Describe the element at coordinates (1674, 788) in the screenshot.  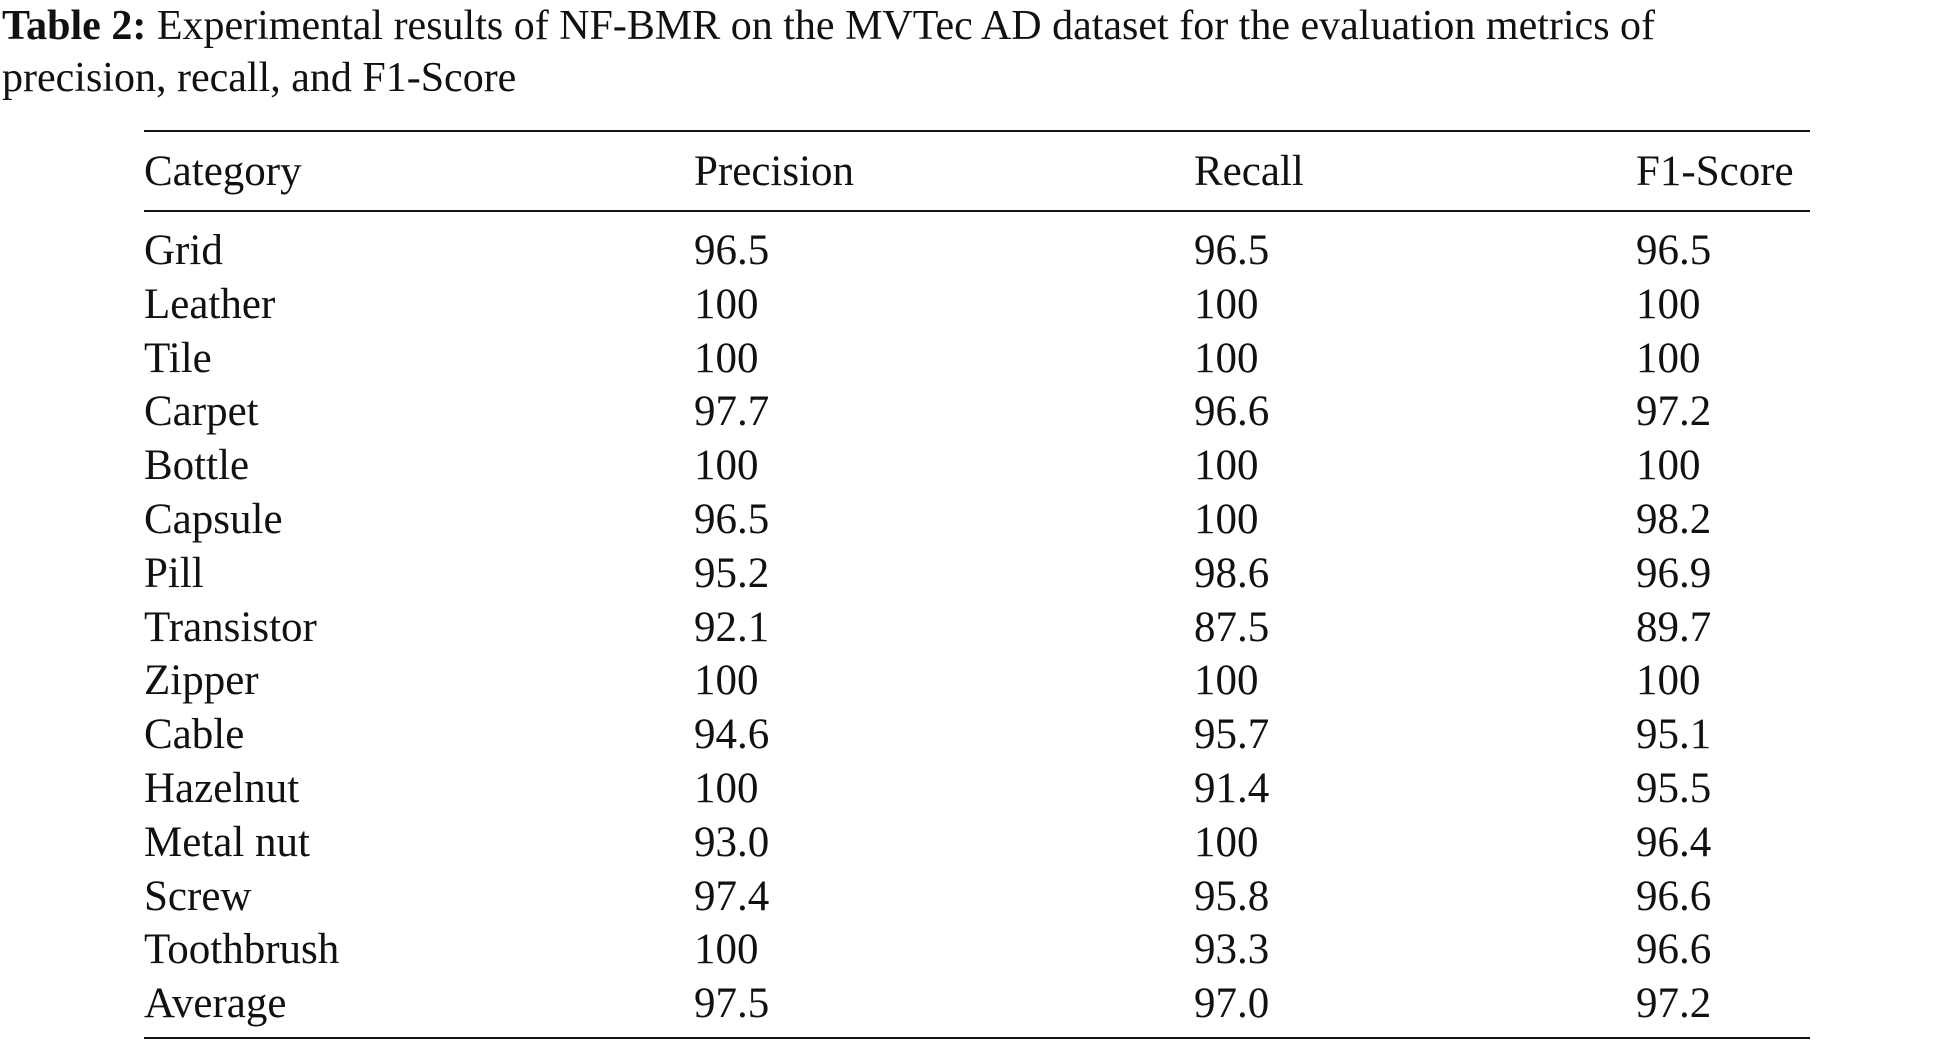
I see `cell-f1-score: 95.5` at that location.